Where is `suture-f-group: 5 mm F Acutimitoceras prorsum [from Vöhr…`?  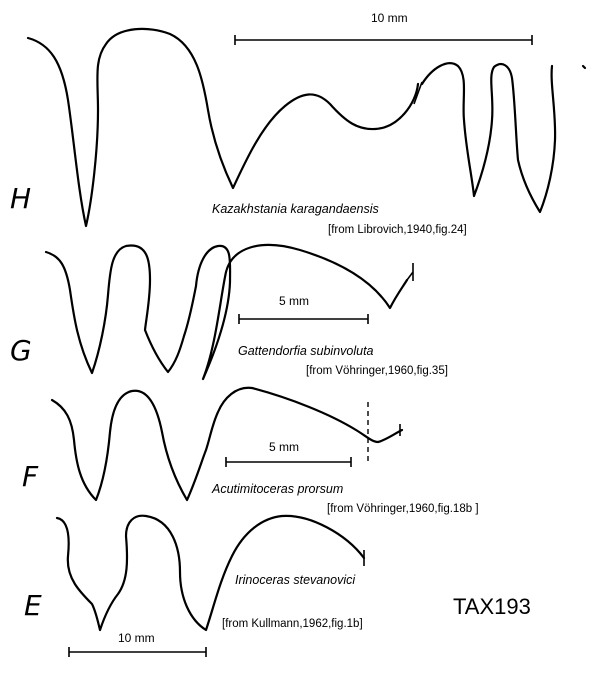 suture-f-group: 5 mm F Acutimitoceras prorsum [from Vöhr… is located at coordinates (250, 450).